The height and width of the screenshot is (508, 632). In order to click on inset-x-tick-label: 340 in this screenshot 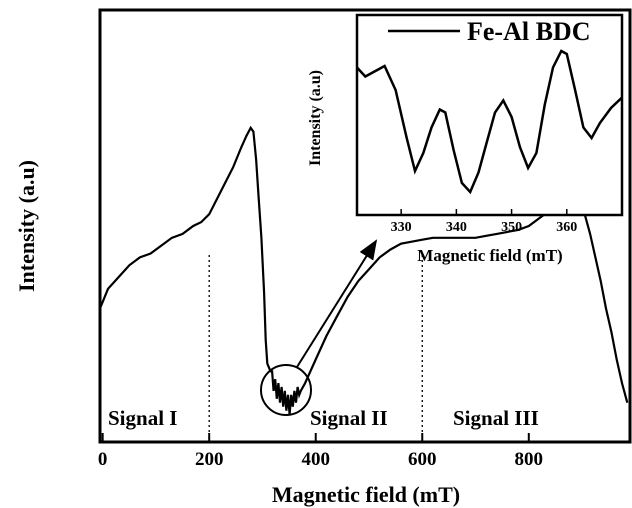, I will do `click(456, 227)`.